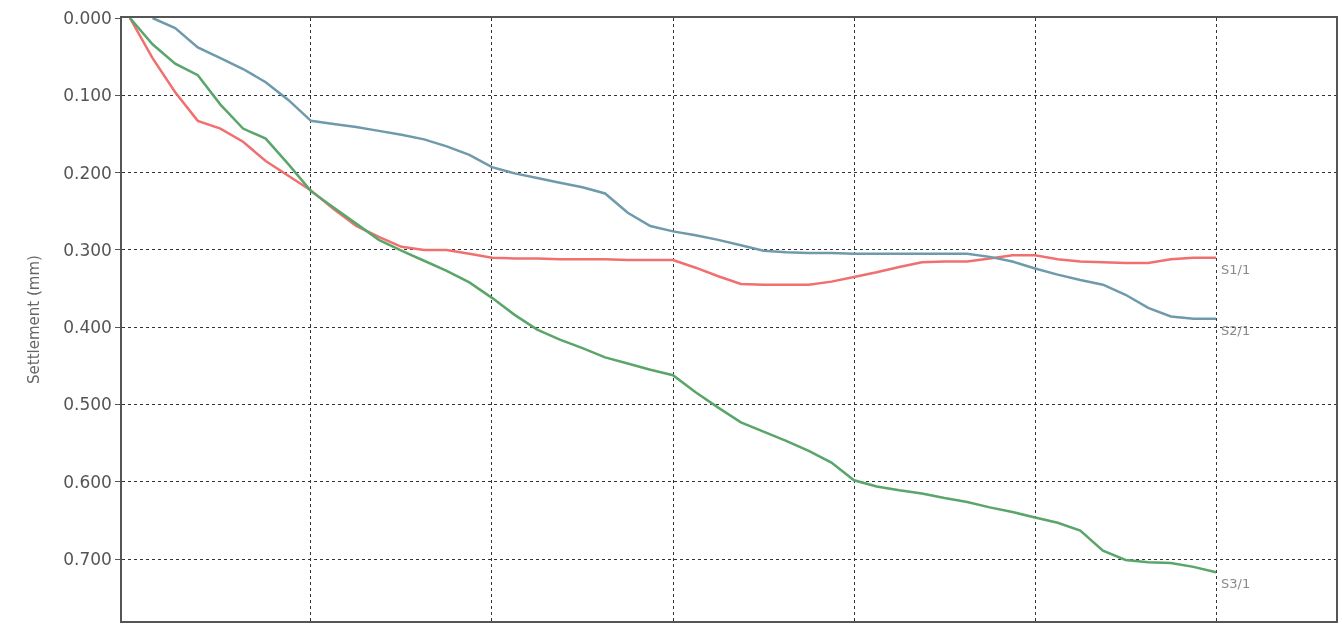 The width and height of the screenshot is (1342, 627). Describe the element at coordinates (87, 249) in the screenshot. I see `y-tick-label: 0.300` at that location.